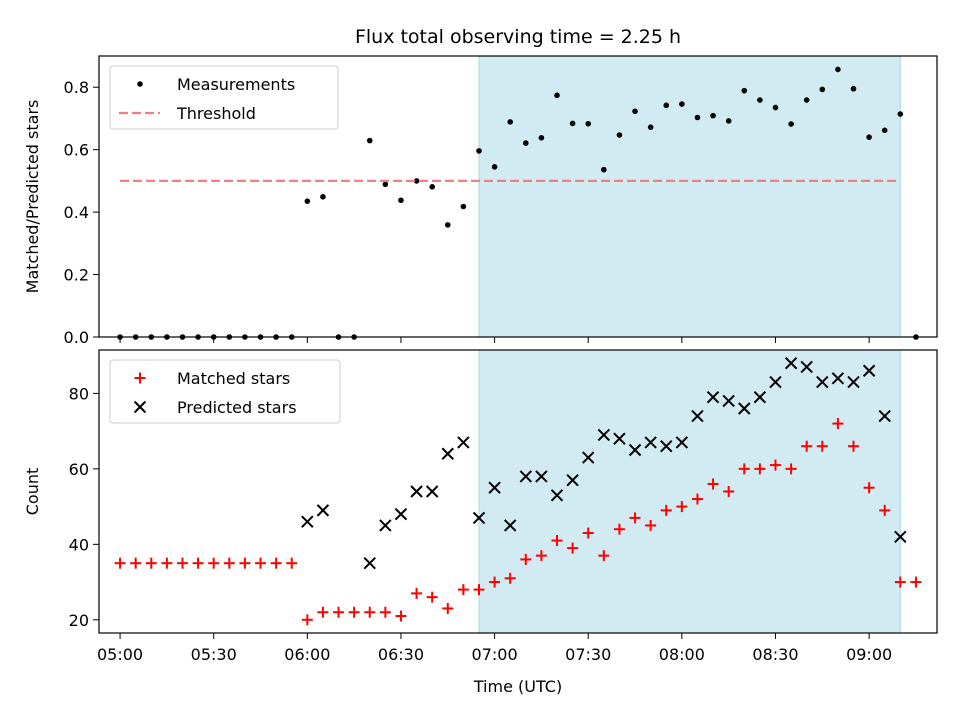  Describe the element at coordinates (518, 37) in the screenshot. I see `chart-title: Flux total observing time = 2.25 h` at that location.